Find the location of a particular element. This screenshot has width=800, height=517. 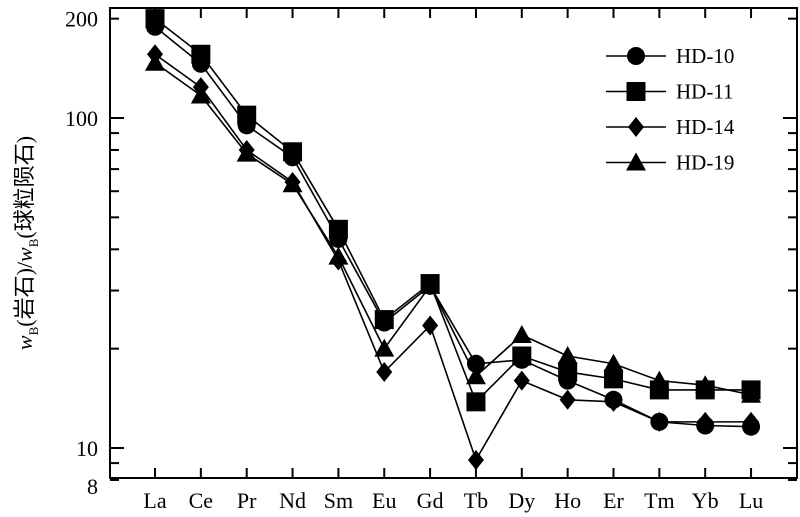

x-tick-label: Nd is located at coordinates (292, 500).